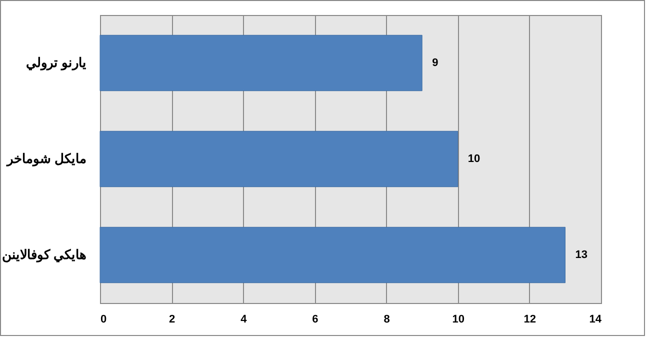 The image size is (647, 338). Describe the element at coordinates (244, 320) in the screenshot. I see `x-tick-label: 4` at that location.